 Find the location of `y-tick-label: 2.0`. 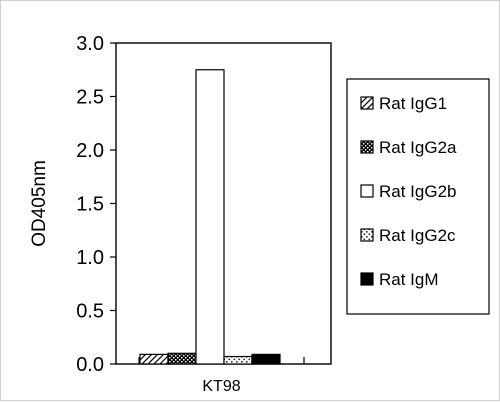

y-tick-label: 2.0 is located at coordinates (90, 151).